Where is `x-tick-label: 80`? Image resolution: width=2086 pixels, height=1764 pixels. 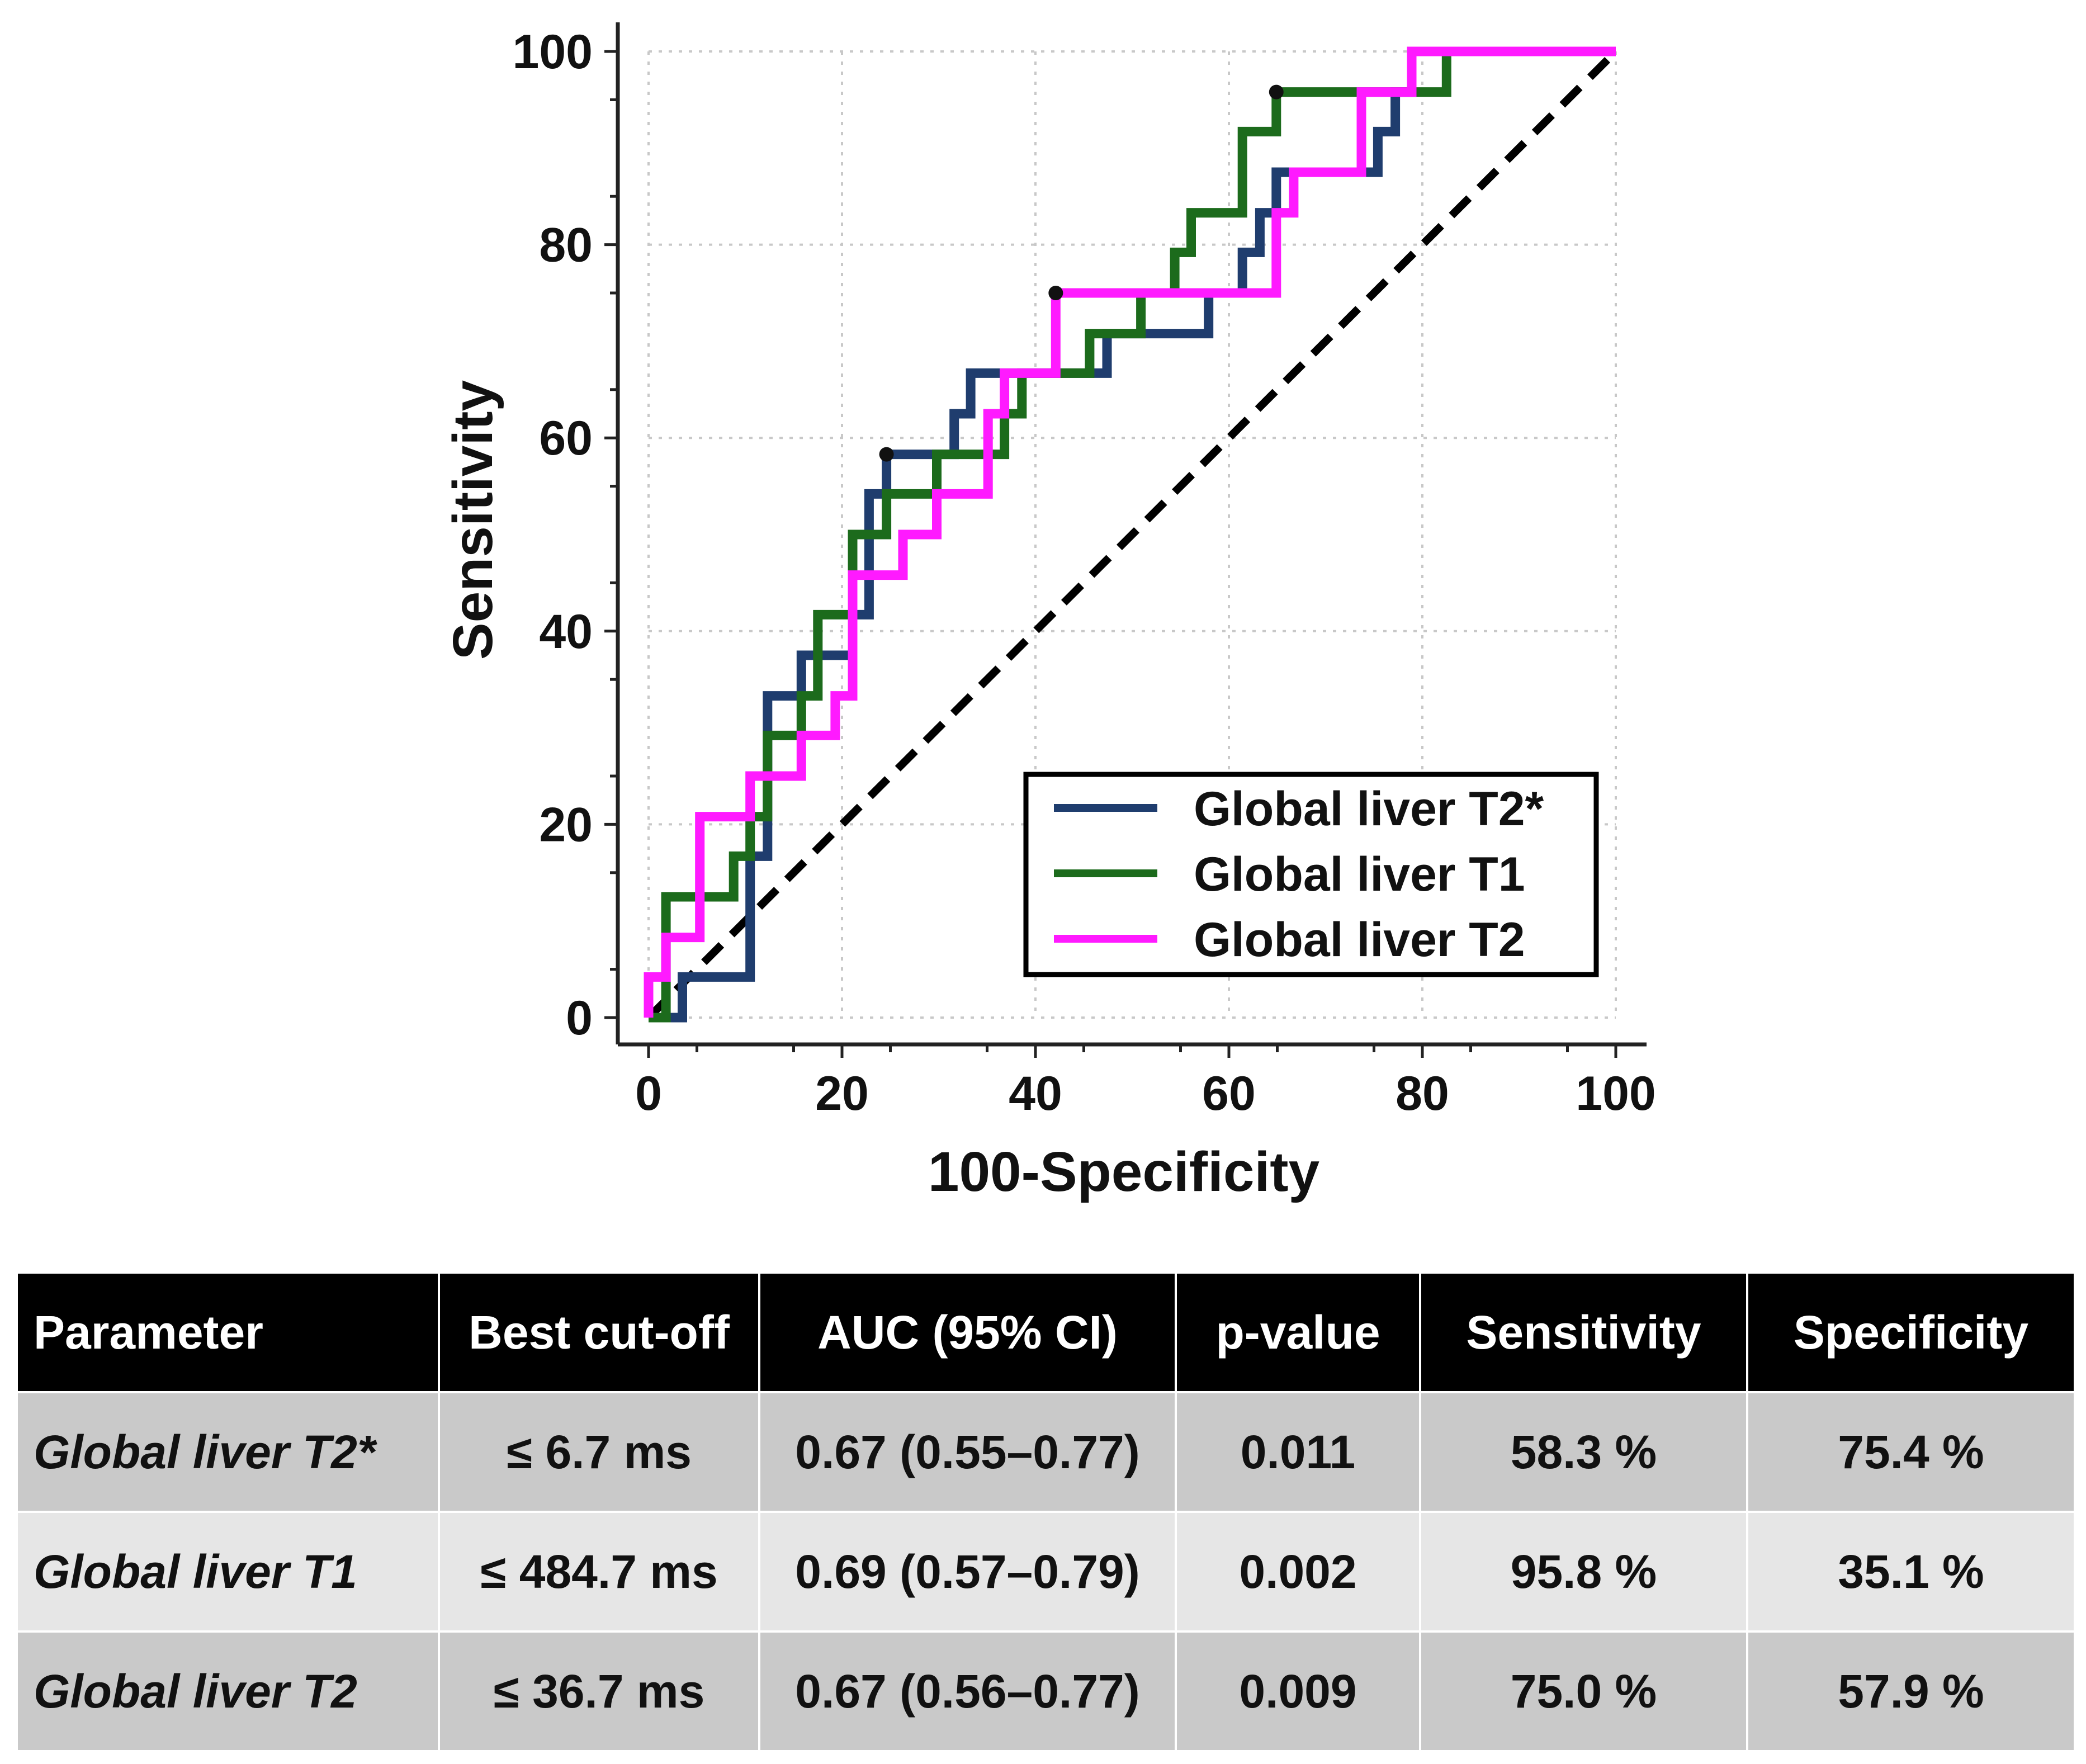
x-tick-label: 80 is located at coordinates (1422, 1093).